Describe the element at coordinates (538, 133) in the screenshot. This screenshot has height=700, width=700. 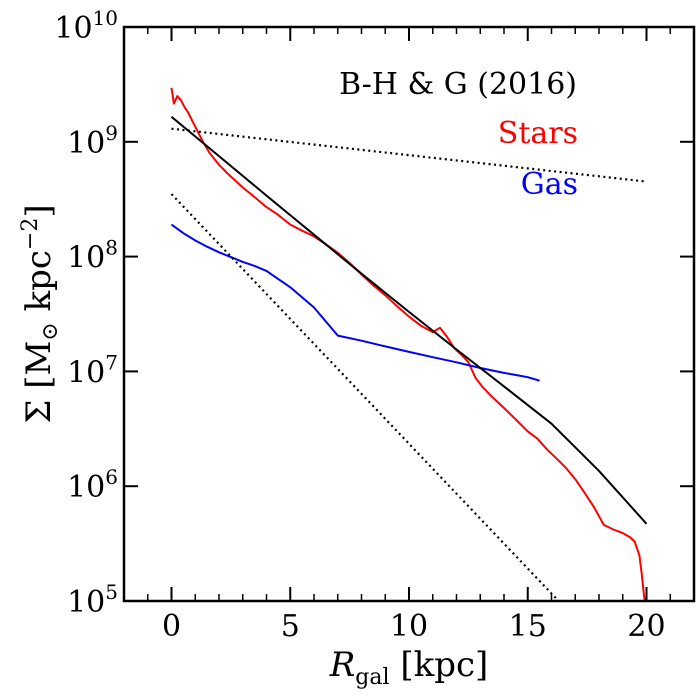
I see `annotation-stars: Stars` at that location.